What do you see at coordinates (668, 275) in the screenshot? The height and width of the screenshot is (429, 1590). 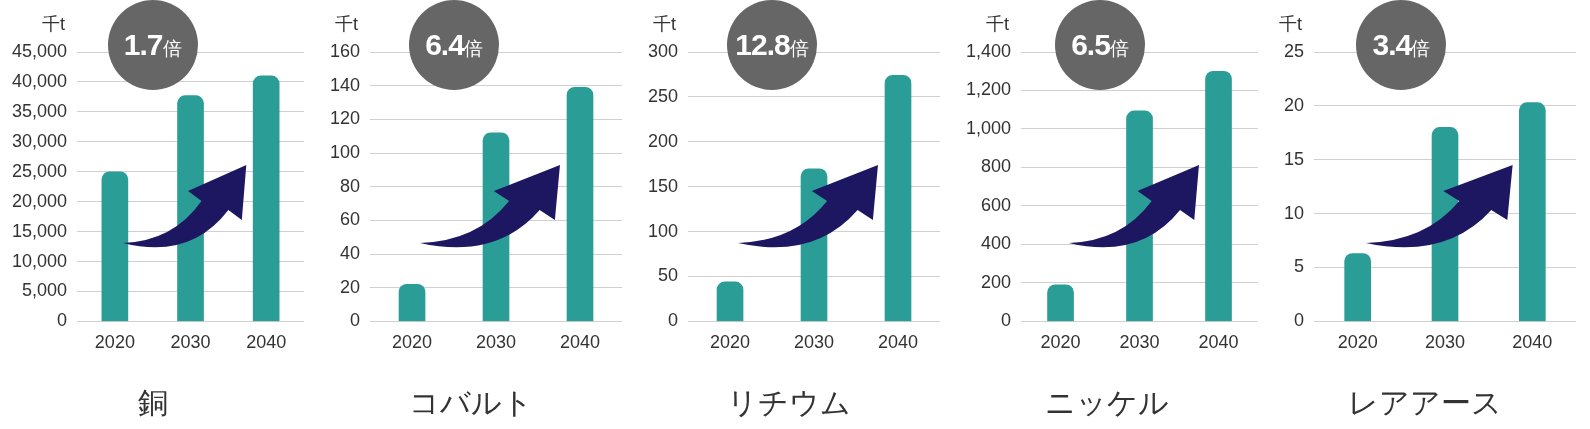 I see `y-tick-label: 50` at bounding box center [668, 275].